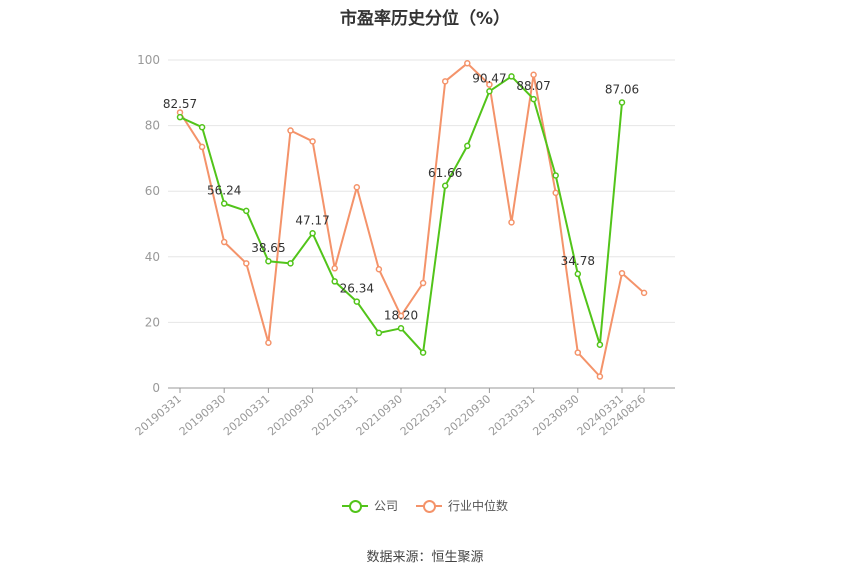  I want to click on x-tick-label: 20210331, so click(334, 415).